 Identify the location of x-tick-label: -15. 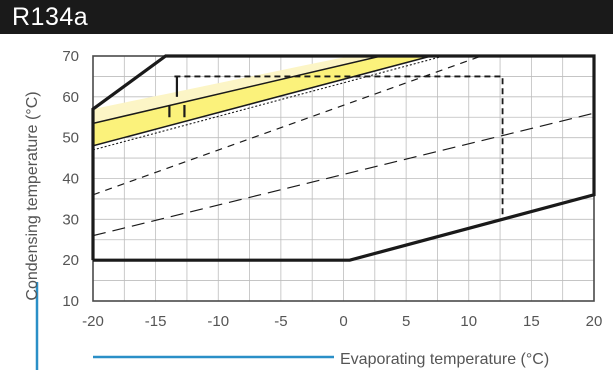
(156, 321).